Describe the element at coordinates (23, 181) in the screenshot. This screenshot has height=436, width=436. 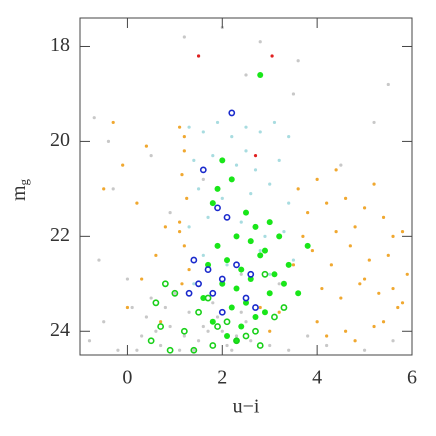
I see `y-axis-label-sub: g` at that location.